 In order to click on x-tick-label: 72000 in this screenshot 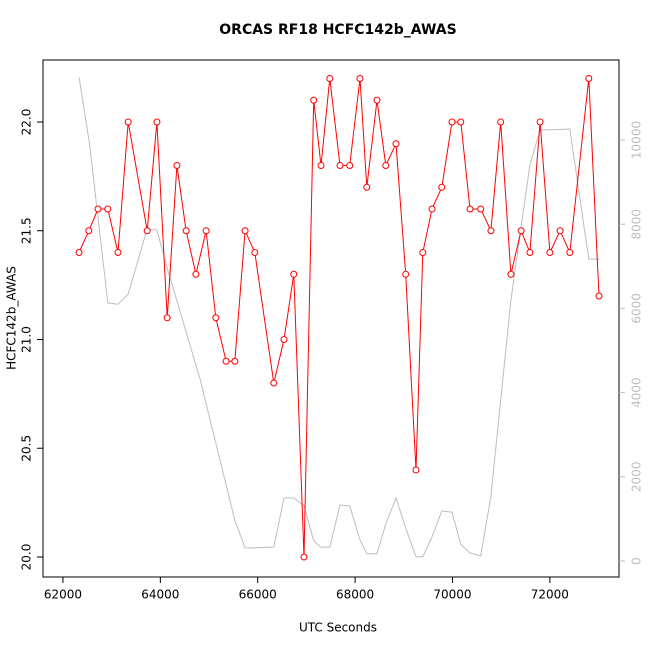, I will do `click(550, 595)`.